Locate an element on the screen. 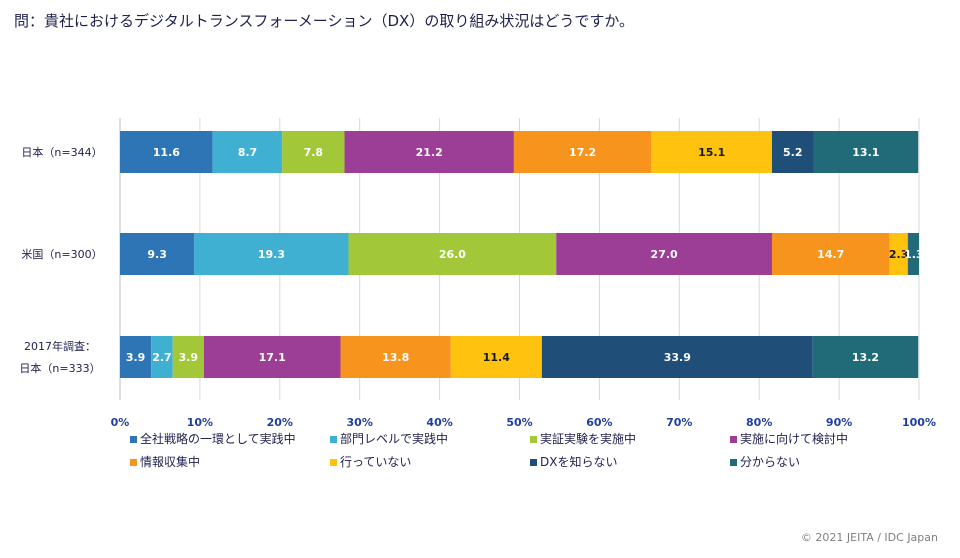 The width and height of the screenshot is (960, 558). data-label: 9.3 is located at coordinates (157, 254).